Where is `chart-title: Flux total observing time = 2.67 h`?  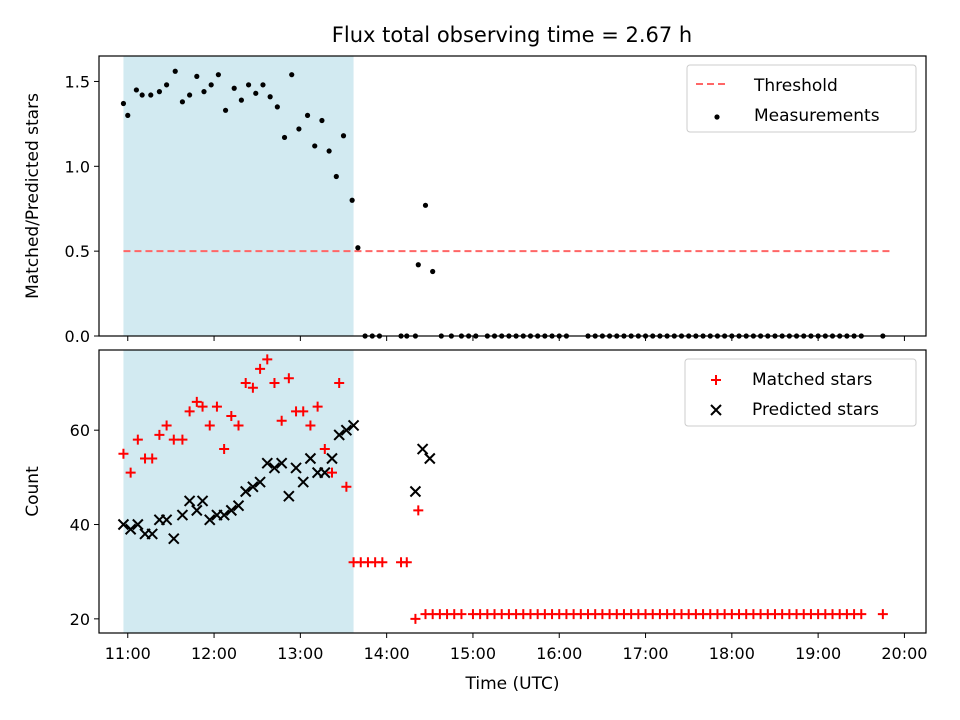 chart-title: Flux total observing time = 2.67 h is located at coordinates (512, 35).